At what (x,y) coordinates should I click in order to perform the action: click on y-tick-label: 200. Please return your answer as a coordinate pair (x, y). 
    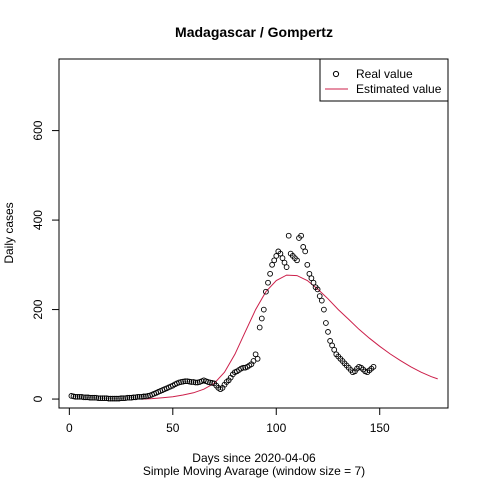
    Looking at the image, I should click on (38, 309).